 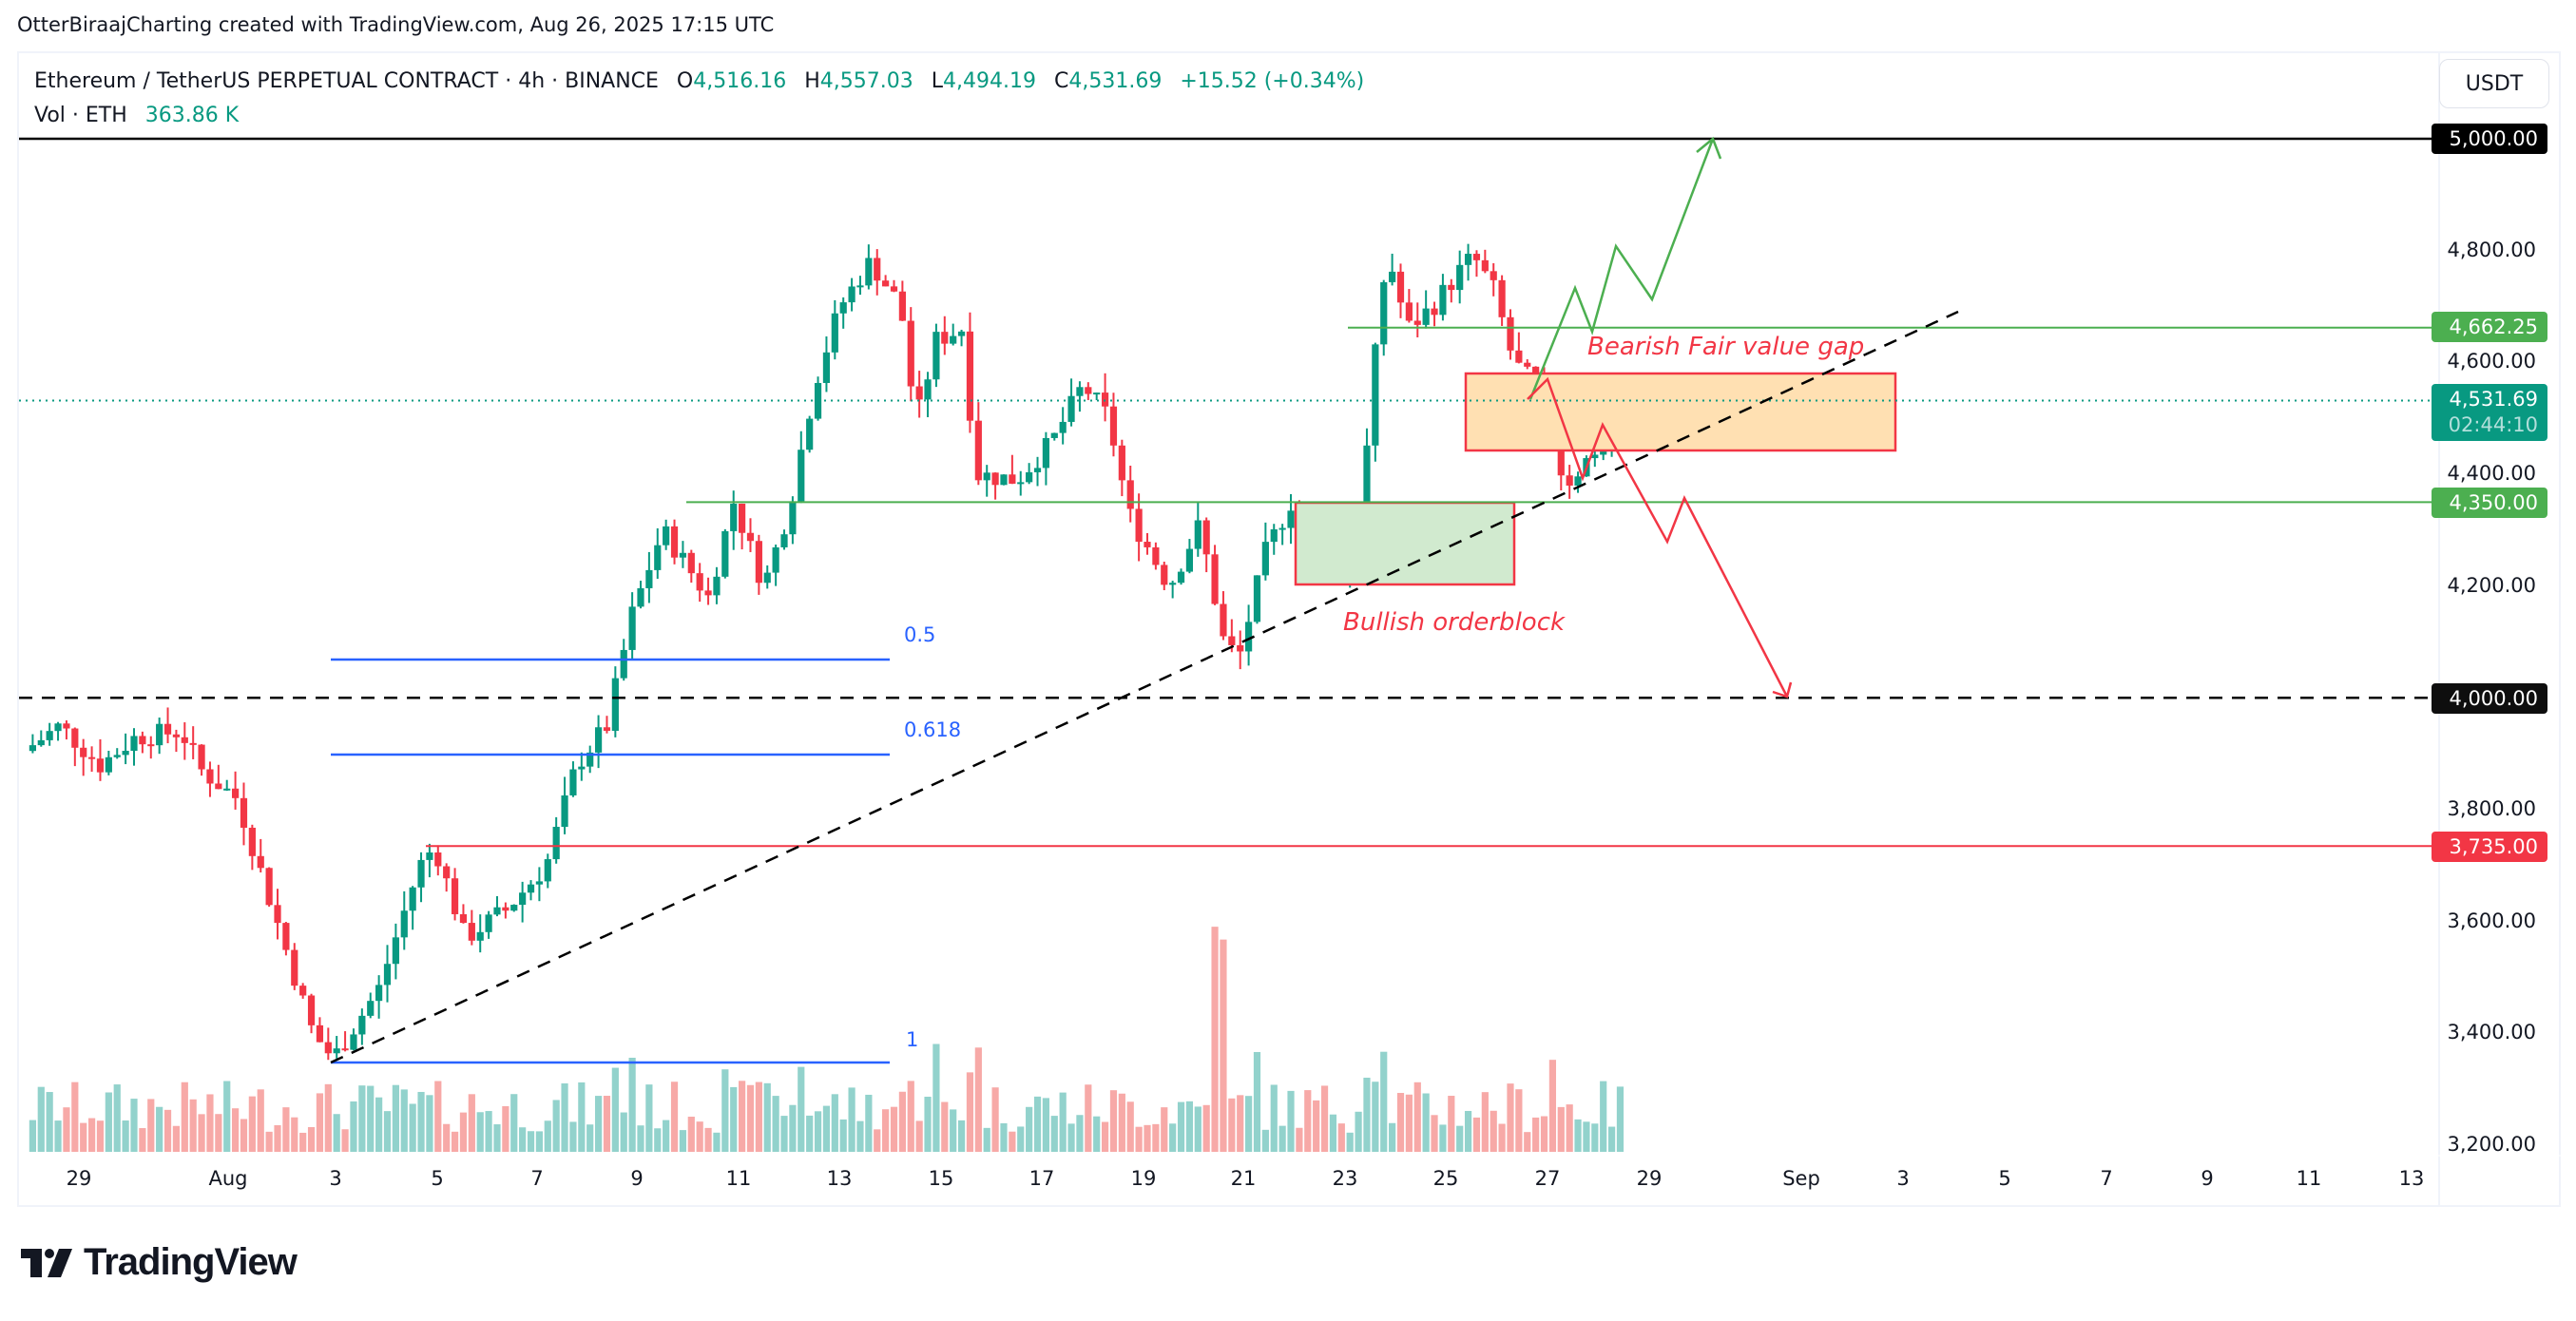 I want to click on price-tick: 4,600.00, so click(x=2491, y=361).